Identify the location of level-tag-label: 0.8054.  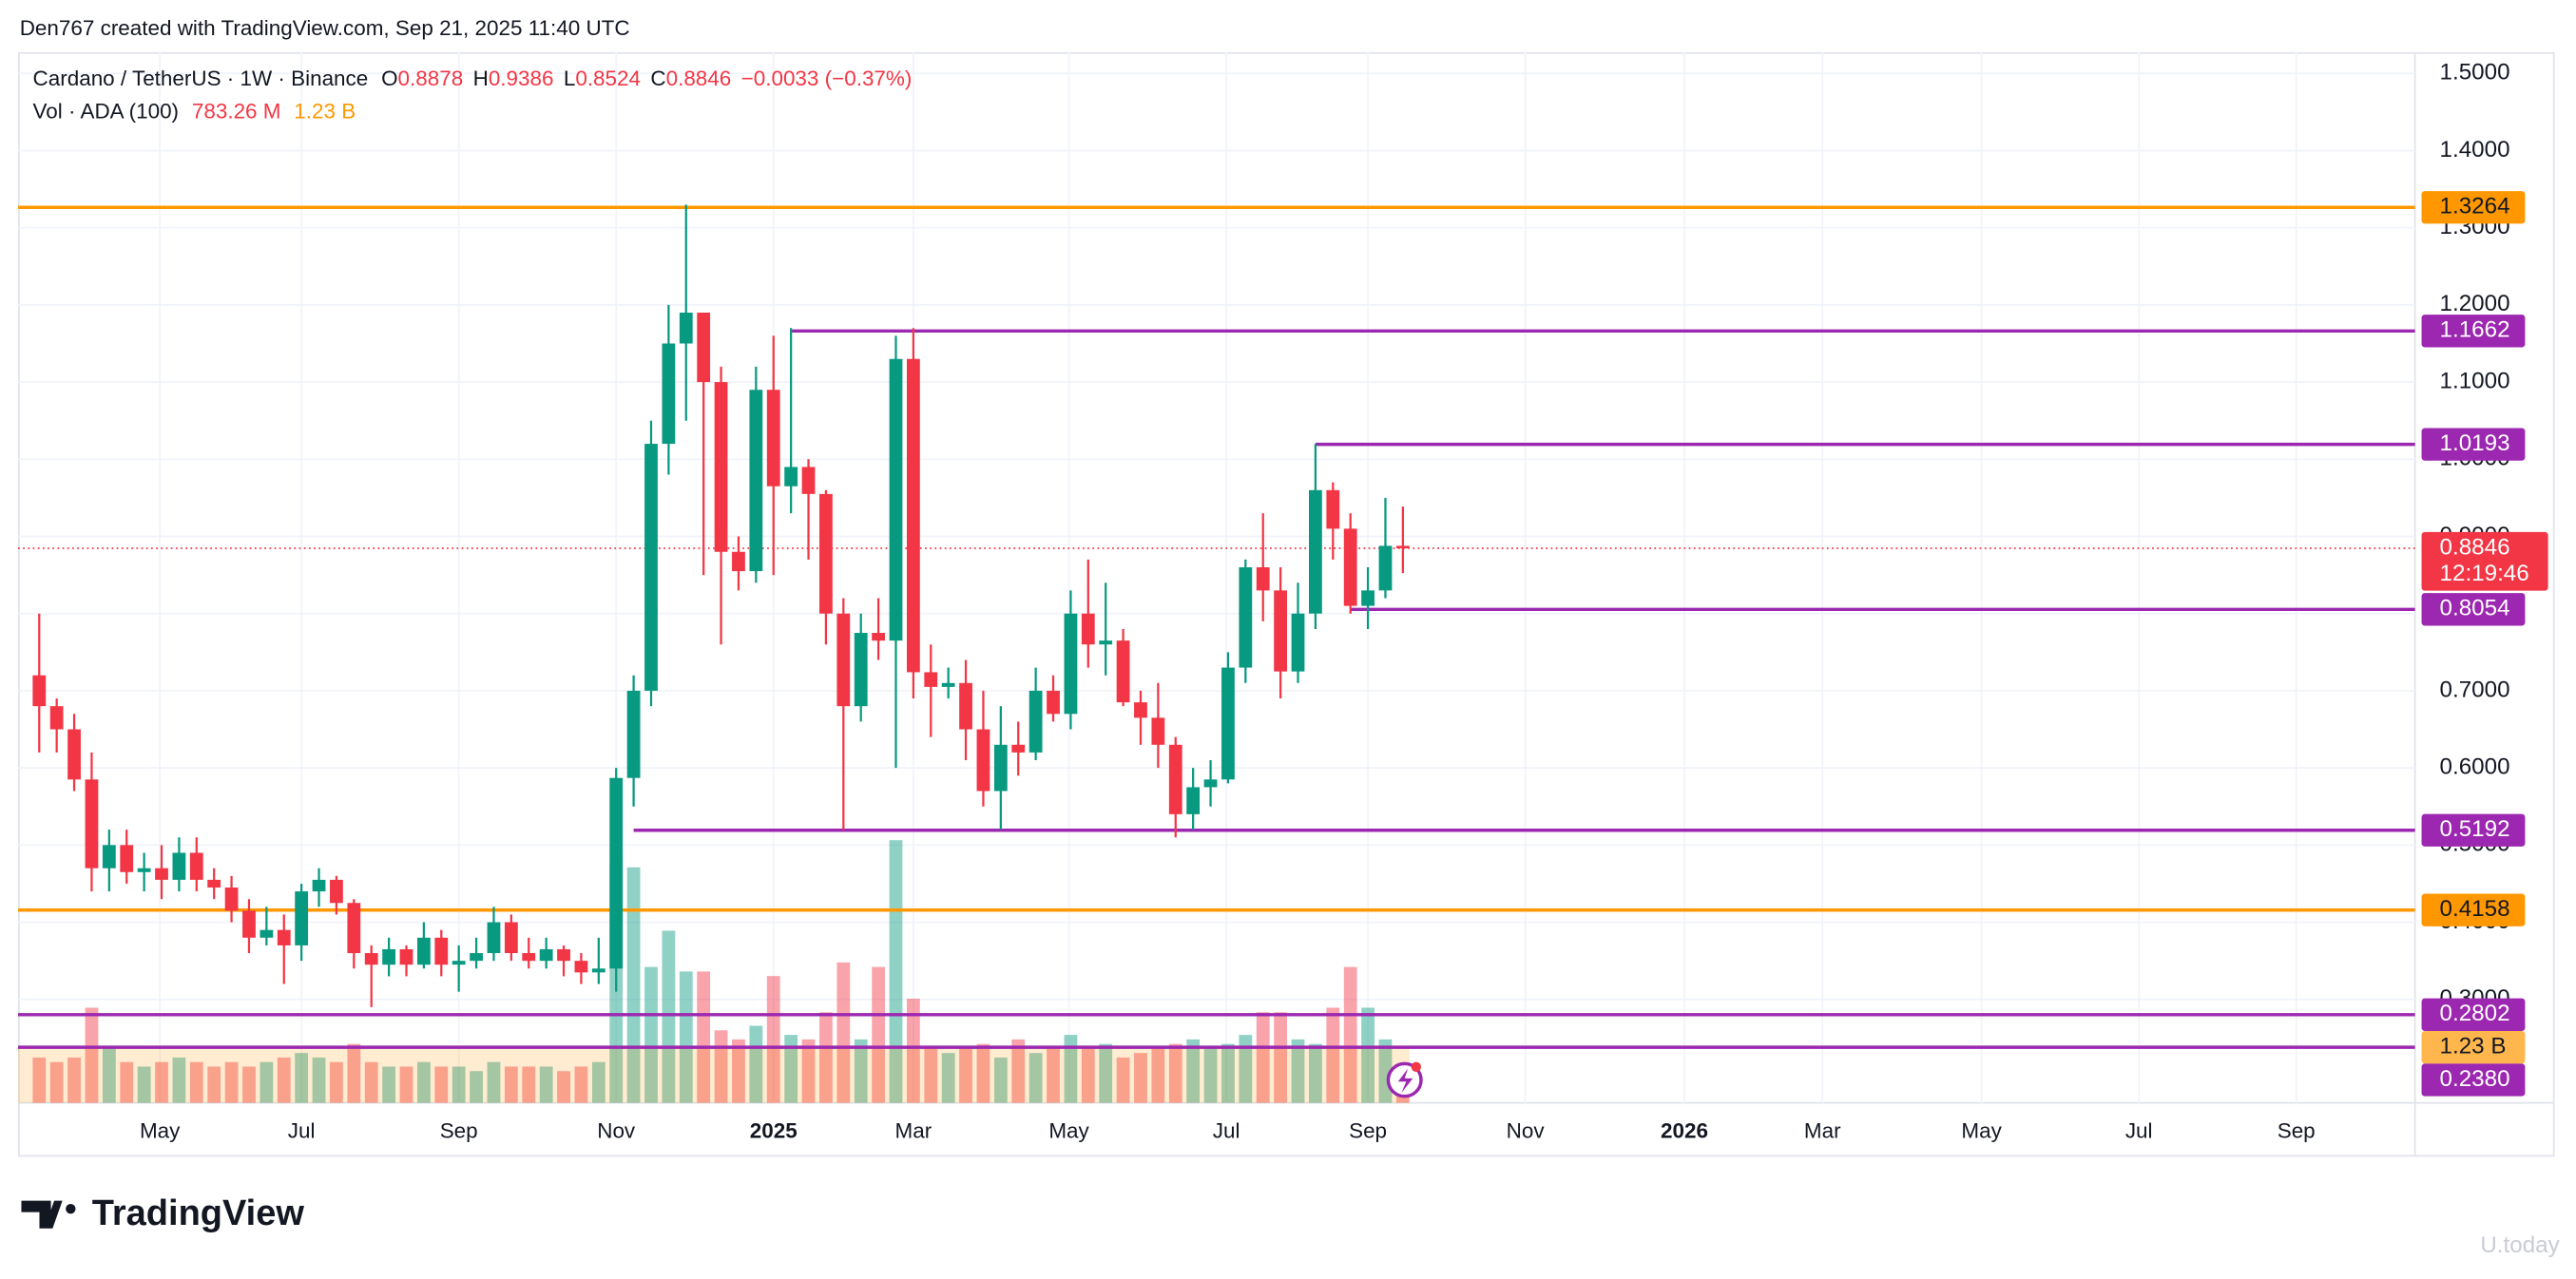
(2475, 608).